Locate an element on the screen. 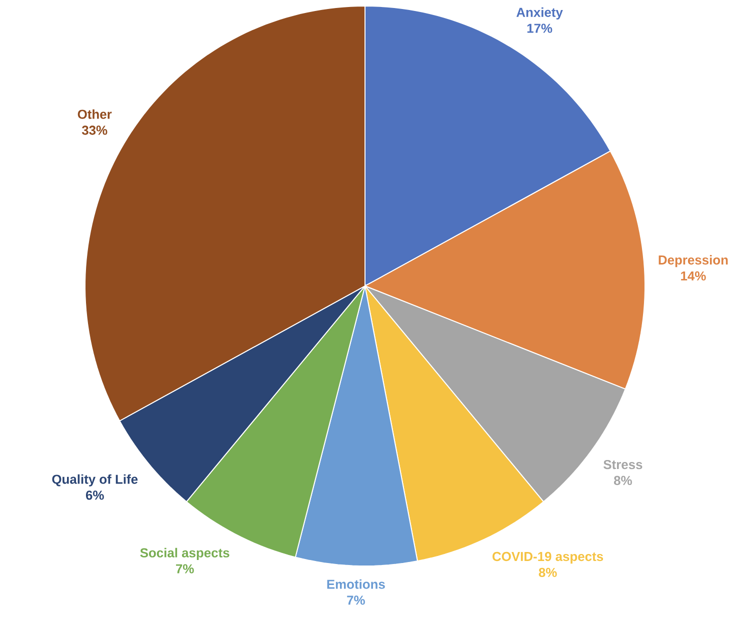 The width and height of the screenshot is (755, 626). data-label: 17% is located at coordinates (539, 28).